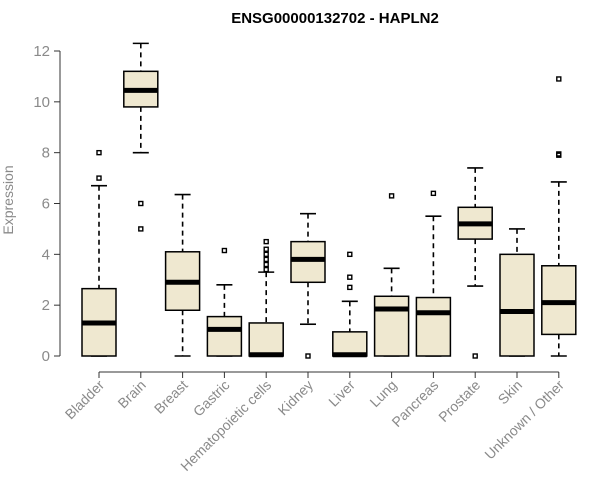  What do you see at coordinates (131, 394) in the screenshot?
I see `x-tick-label: Brain` at bounding box center [131, 394].